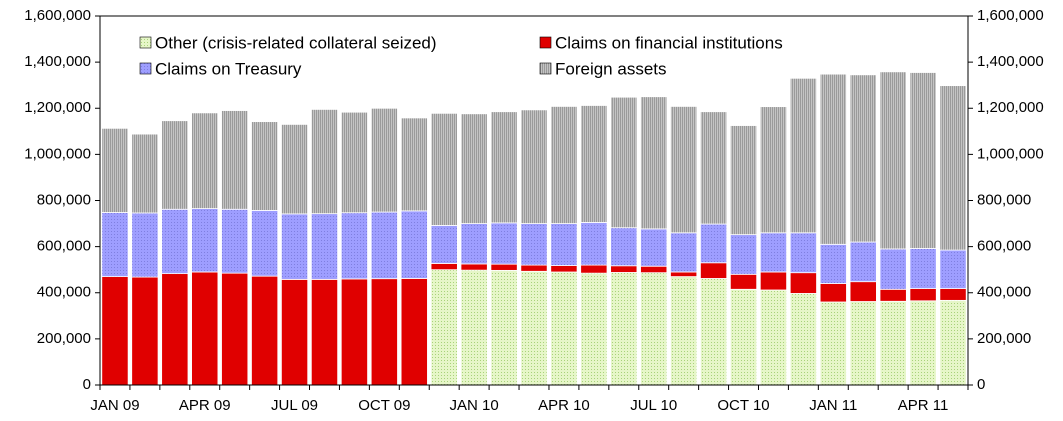  Describe the element at coordinates (228, 68) in the screenshot. I see `legend-label: Claims on Treasury` at that location.